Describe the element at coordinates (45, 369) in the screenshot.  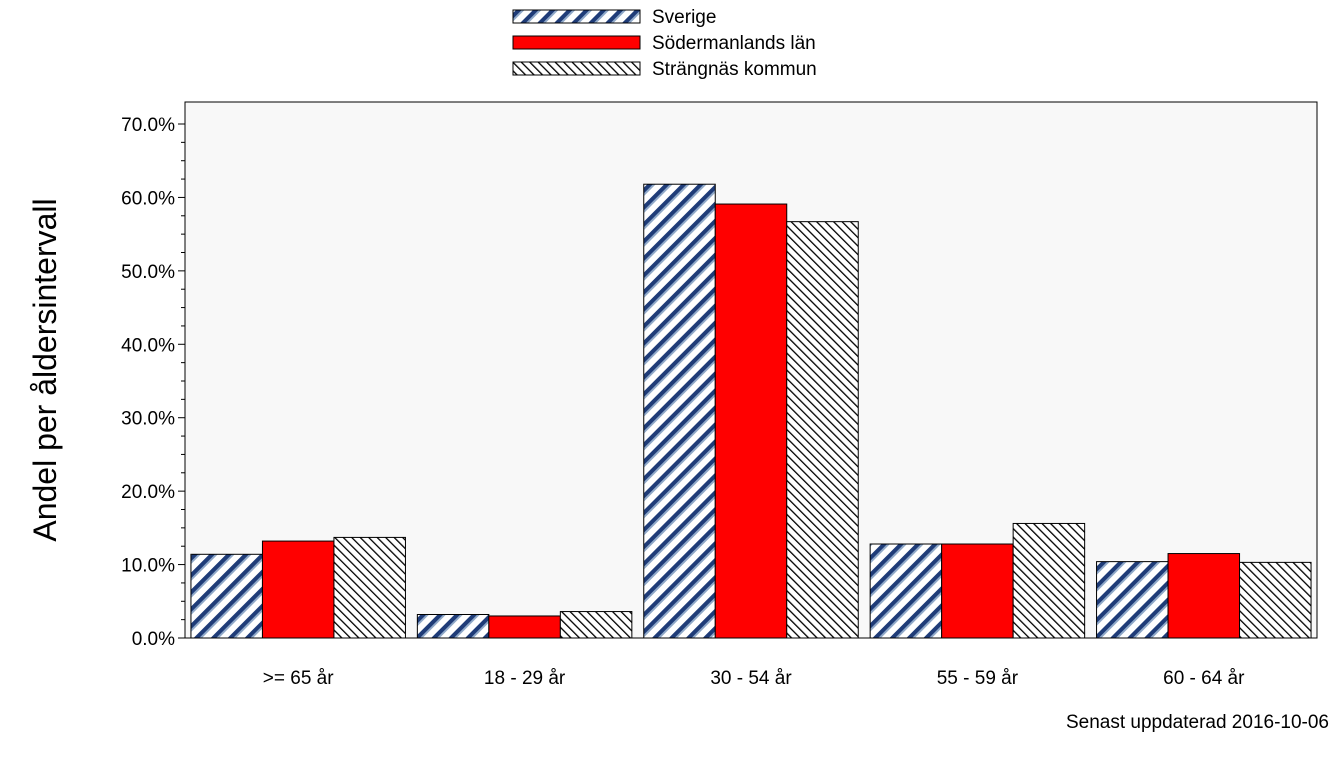
I see `y-axis-label: Andel per åldersintervall` at that location.